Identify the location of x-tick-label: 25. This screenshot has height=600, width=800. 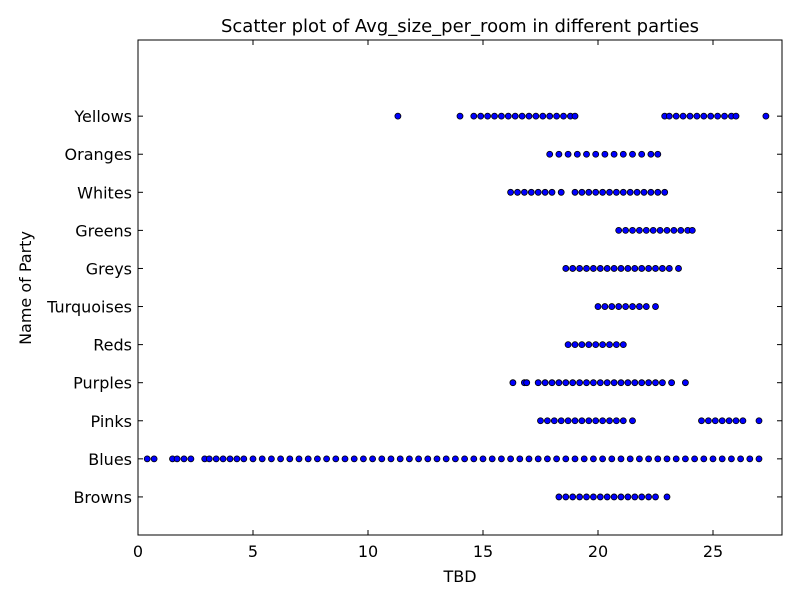
(713, 551).